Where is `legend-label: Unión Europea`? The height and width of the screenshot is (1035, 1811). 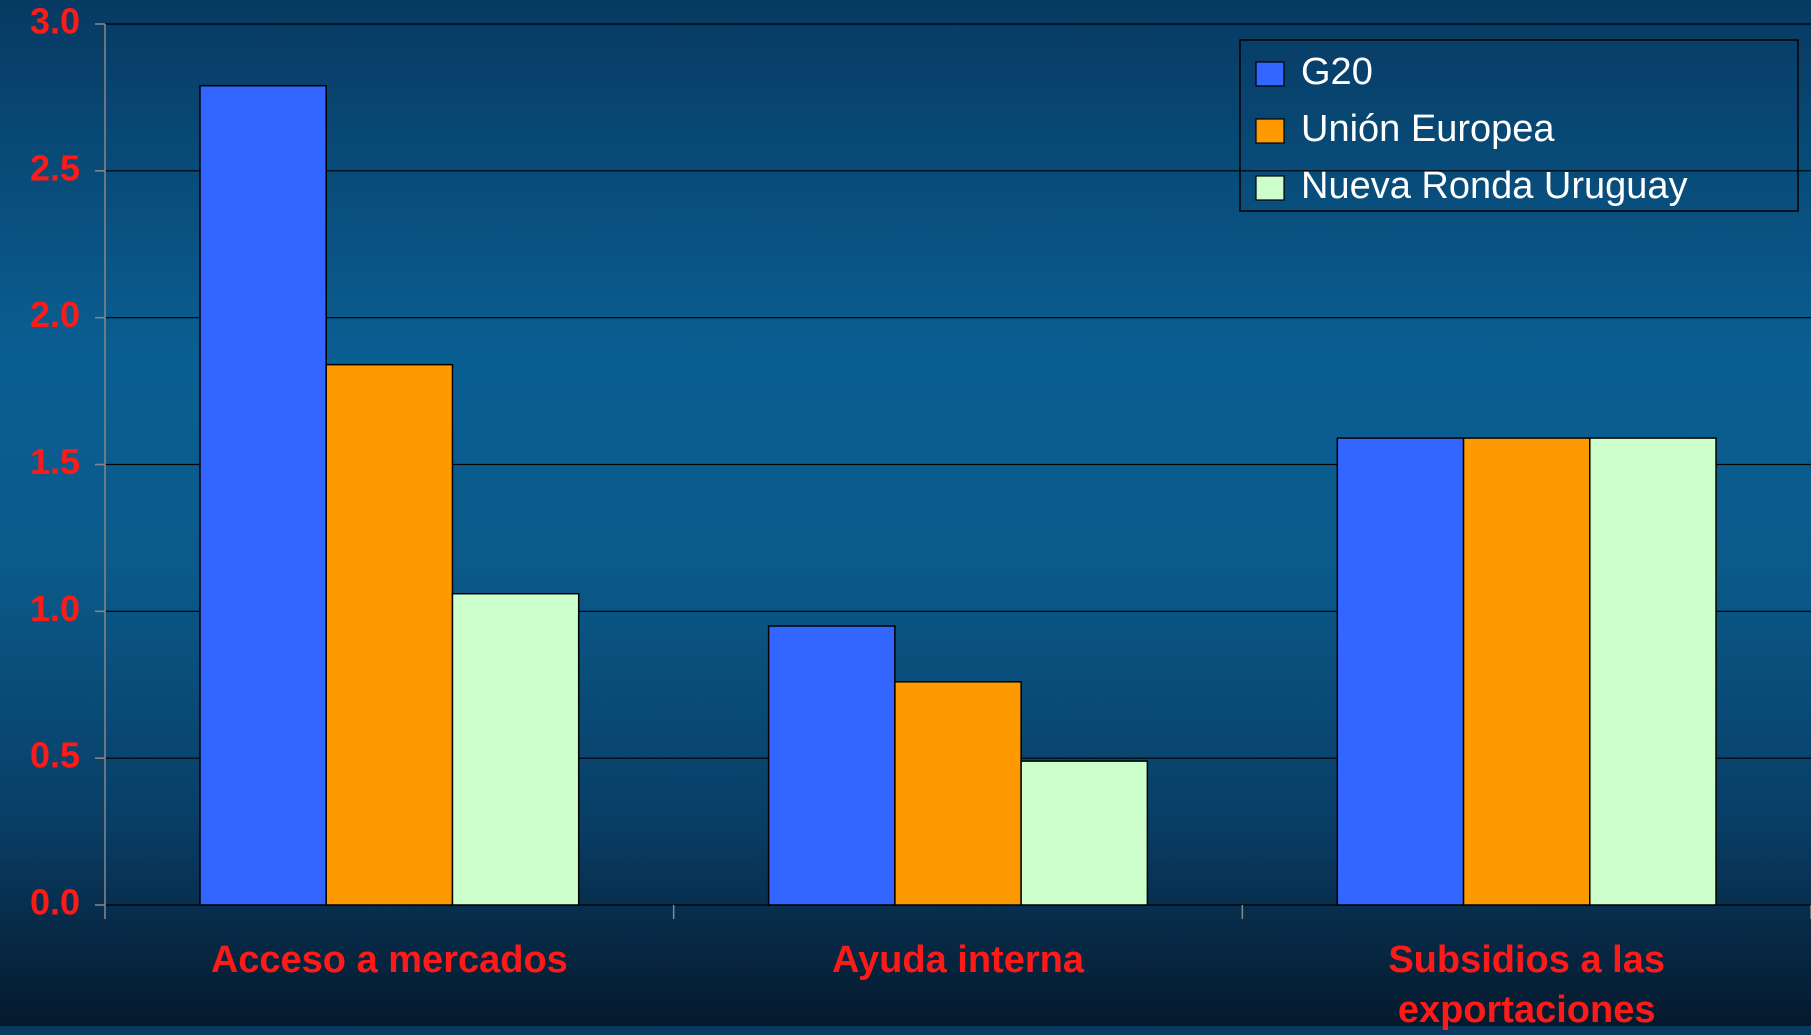 legend-label: Unión Europea is located at coordinates (1428, 129).